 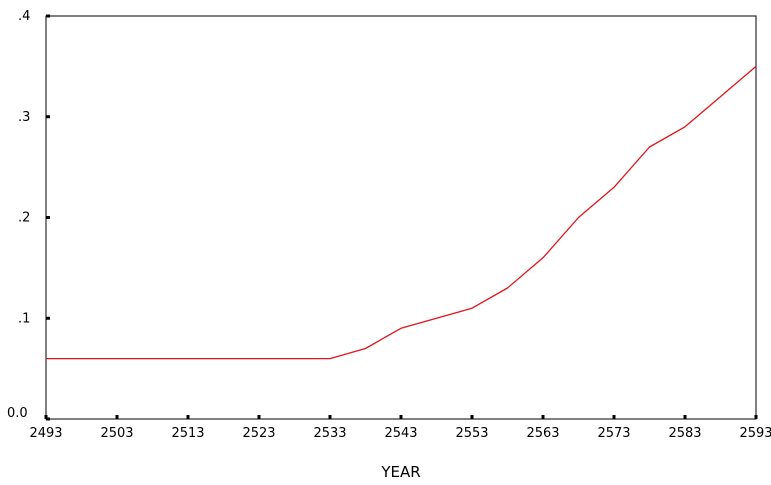 What do you see at coordinates (24, 318) in the screenshot?
I see `y-tick-label: .1` at bounding box center [24, 318].